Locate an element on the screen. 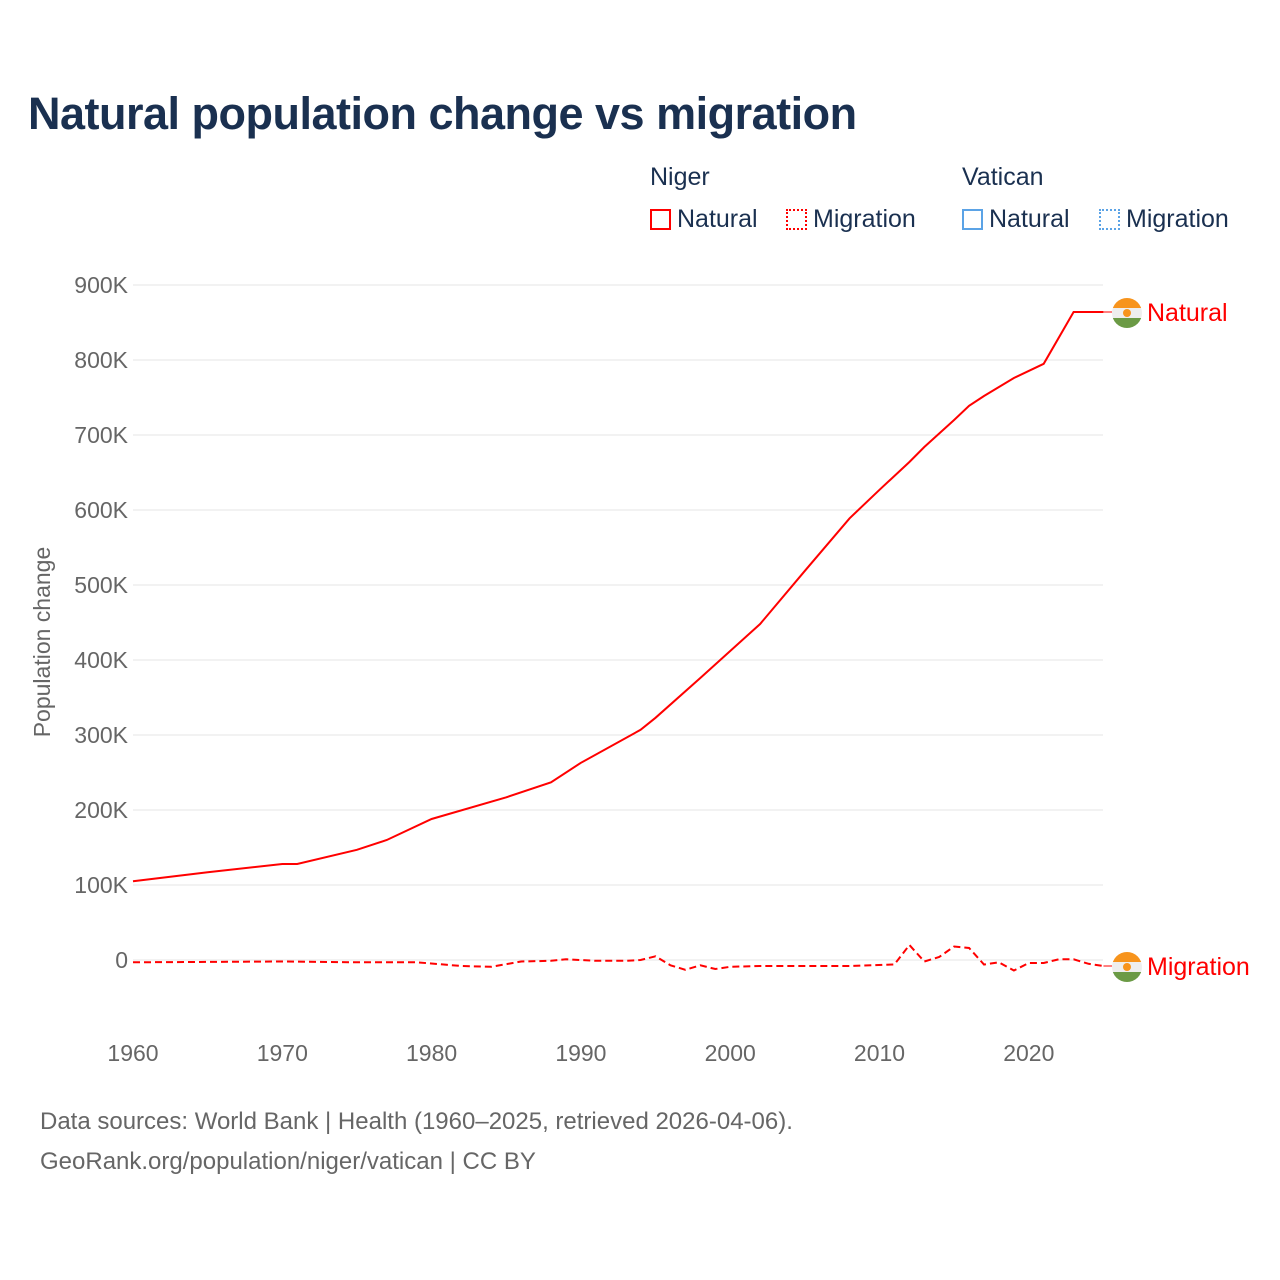 This screenshot has height=1280, width=1280. x-tick-label: 1990 is located at coordinates (580, 1053).